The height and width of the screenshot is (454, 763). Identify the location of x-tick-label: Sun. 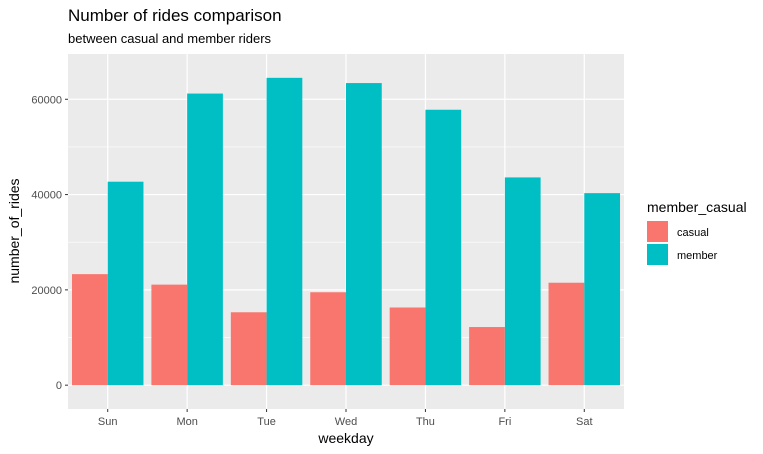
(108, 422).